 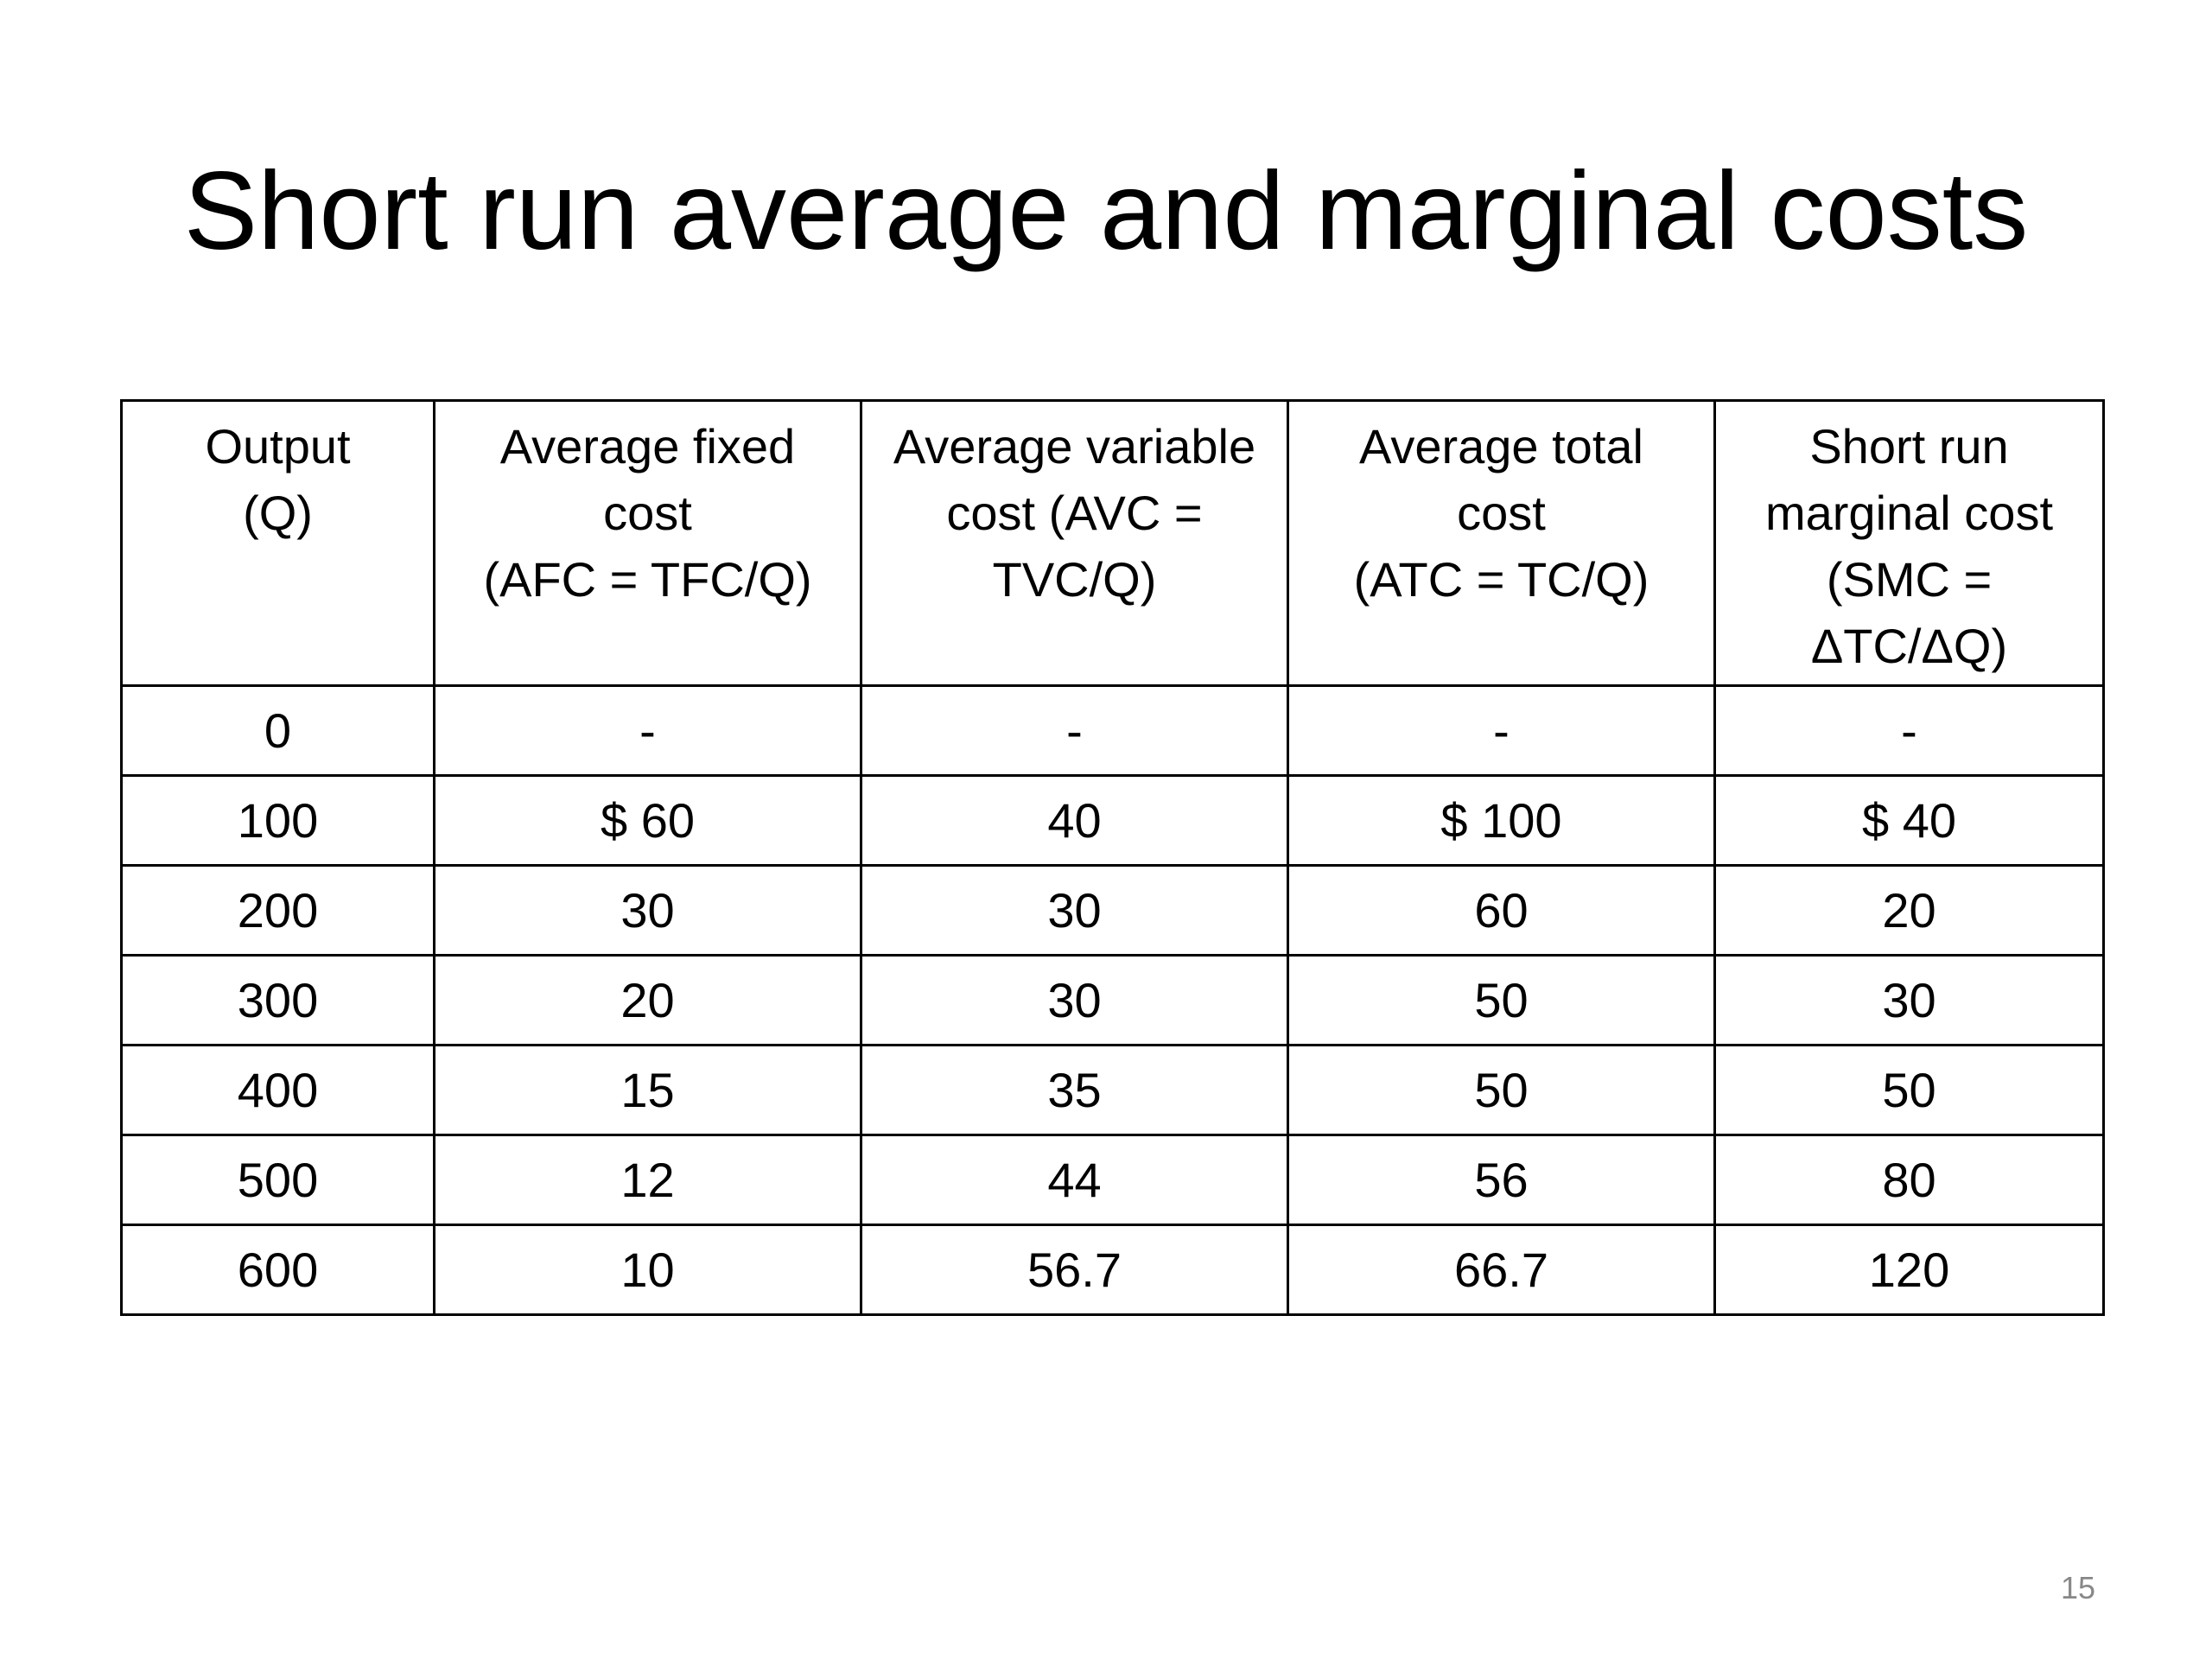 I want to click on header-line: Average total, so click(x=1501, y=446).